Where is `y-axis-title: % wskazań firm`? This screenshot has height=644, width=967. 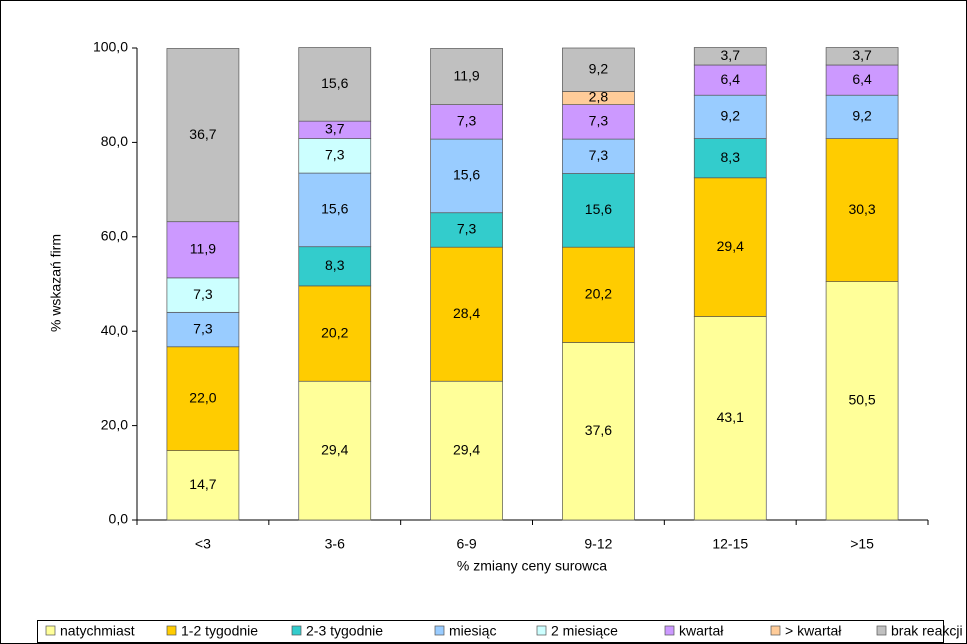
y-axis-title: % wskazań firm is located at coordinates (56, 283).